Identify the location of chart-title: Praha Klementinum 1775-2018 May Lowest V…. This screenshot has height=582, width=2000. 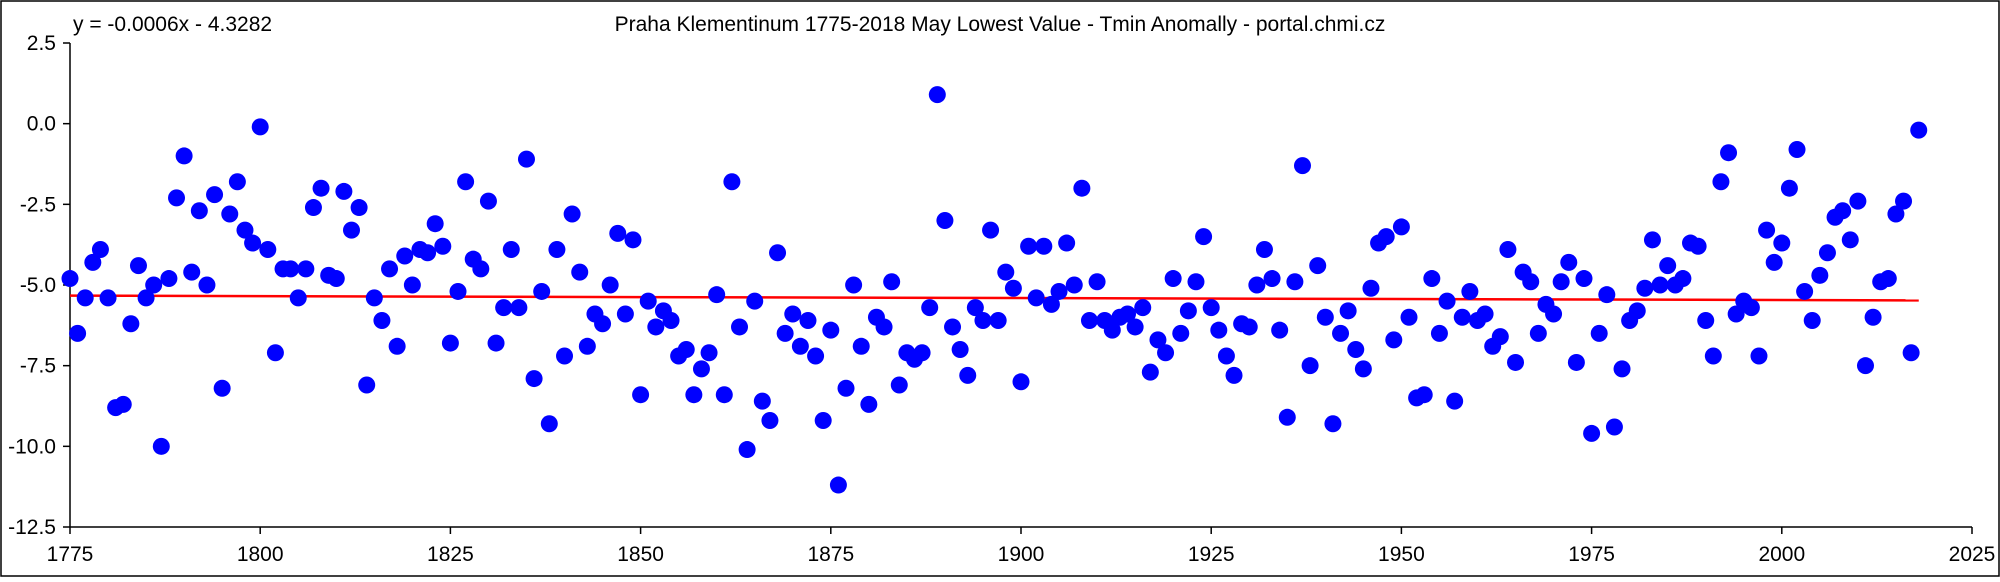
(1000, 24).